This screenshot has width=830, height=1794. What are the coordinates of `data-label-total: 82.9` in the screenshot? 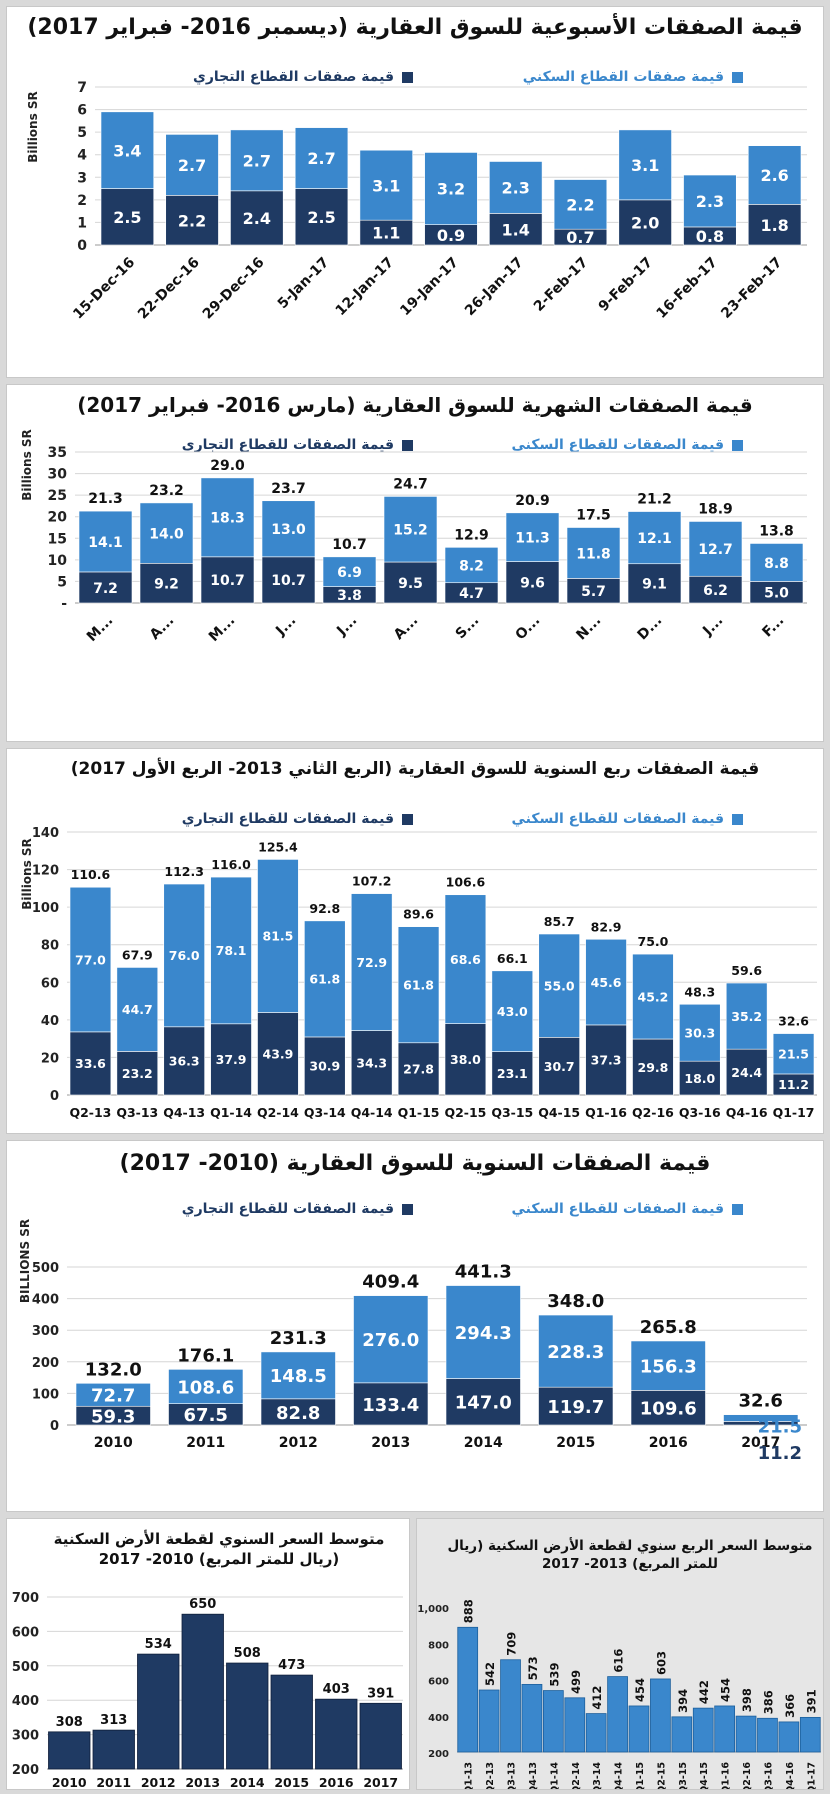 It's located at (606, 926).